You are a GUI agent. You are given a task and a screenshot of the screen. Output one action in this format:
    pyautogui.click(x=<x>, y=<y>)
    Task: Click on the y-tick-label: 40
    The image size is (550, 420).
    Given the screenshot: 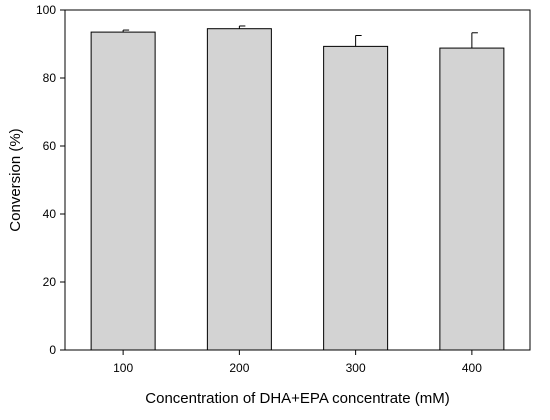 What is the action you would take?
    pyautogui.click(x=50, y=214)
    